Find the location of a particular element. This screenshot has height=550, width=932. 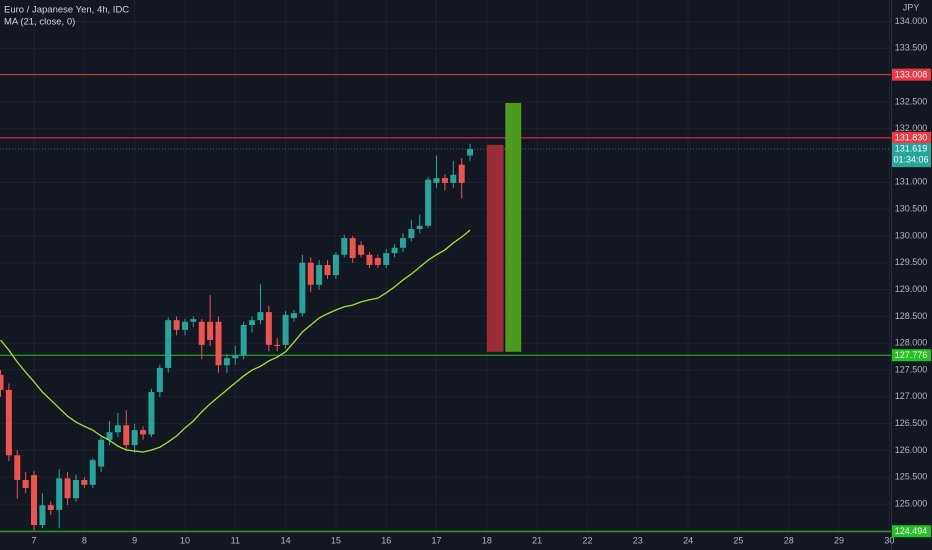

y-tick-label: 126.500 is located at coordinates (911, 423).